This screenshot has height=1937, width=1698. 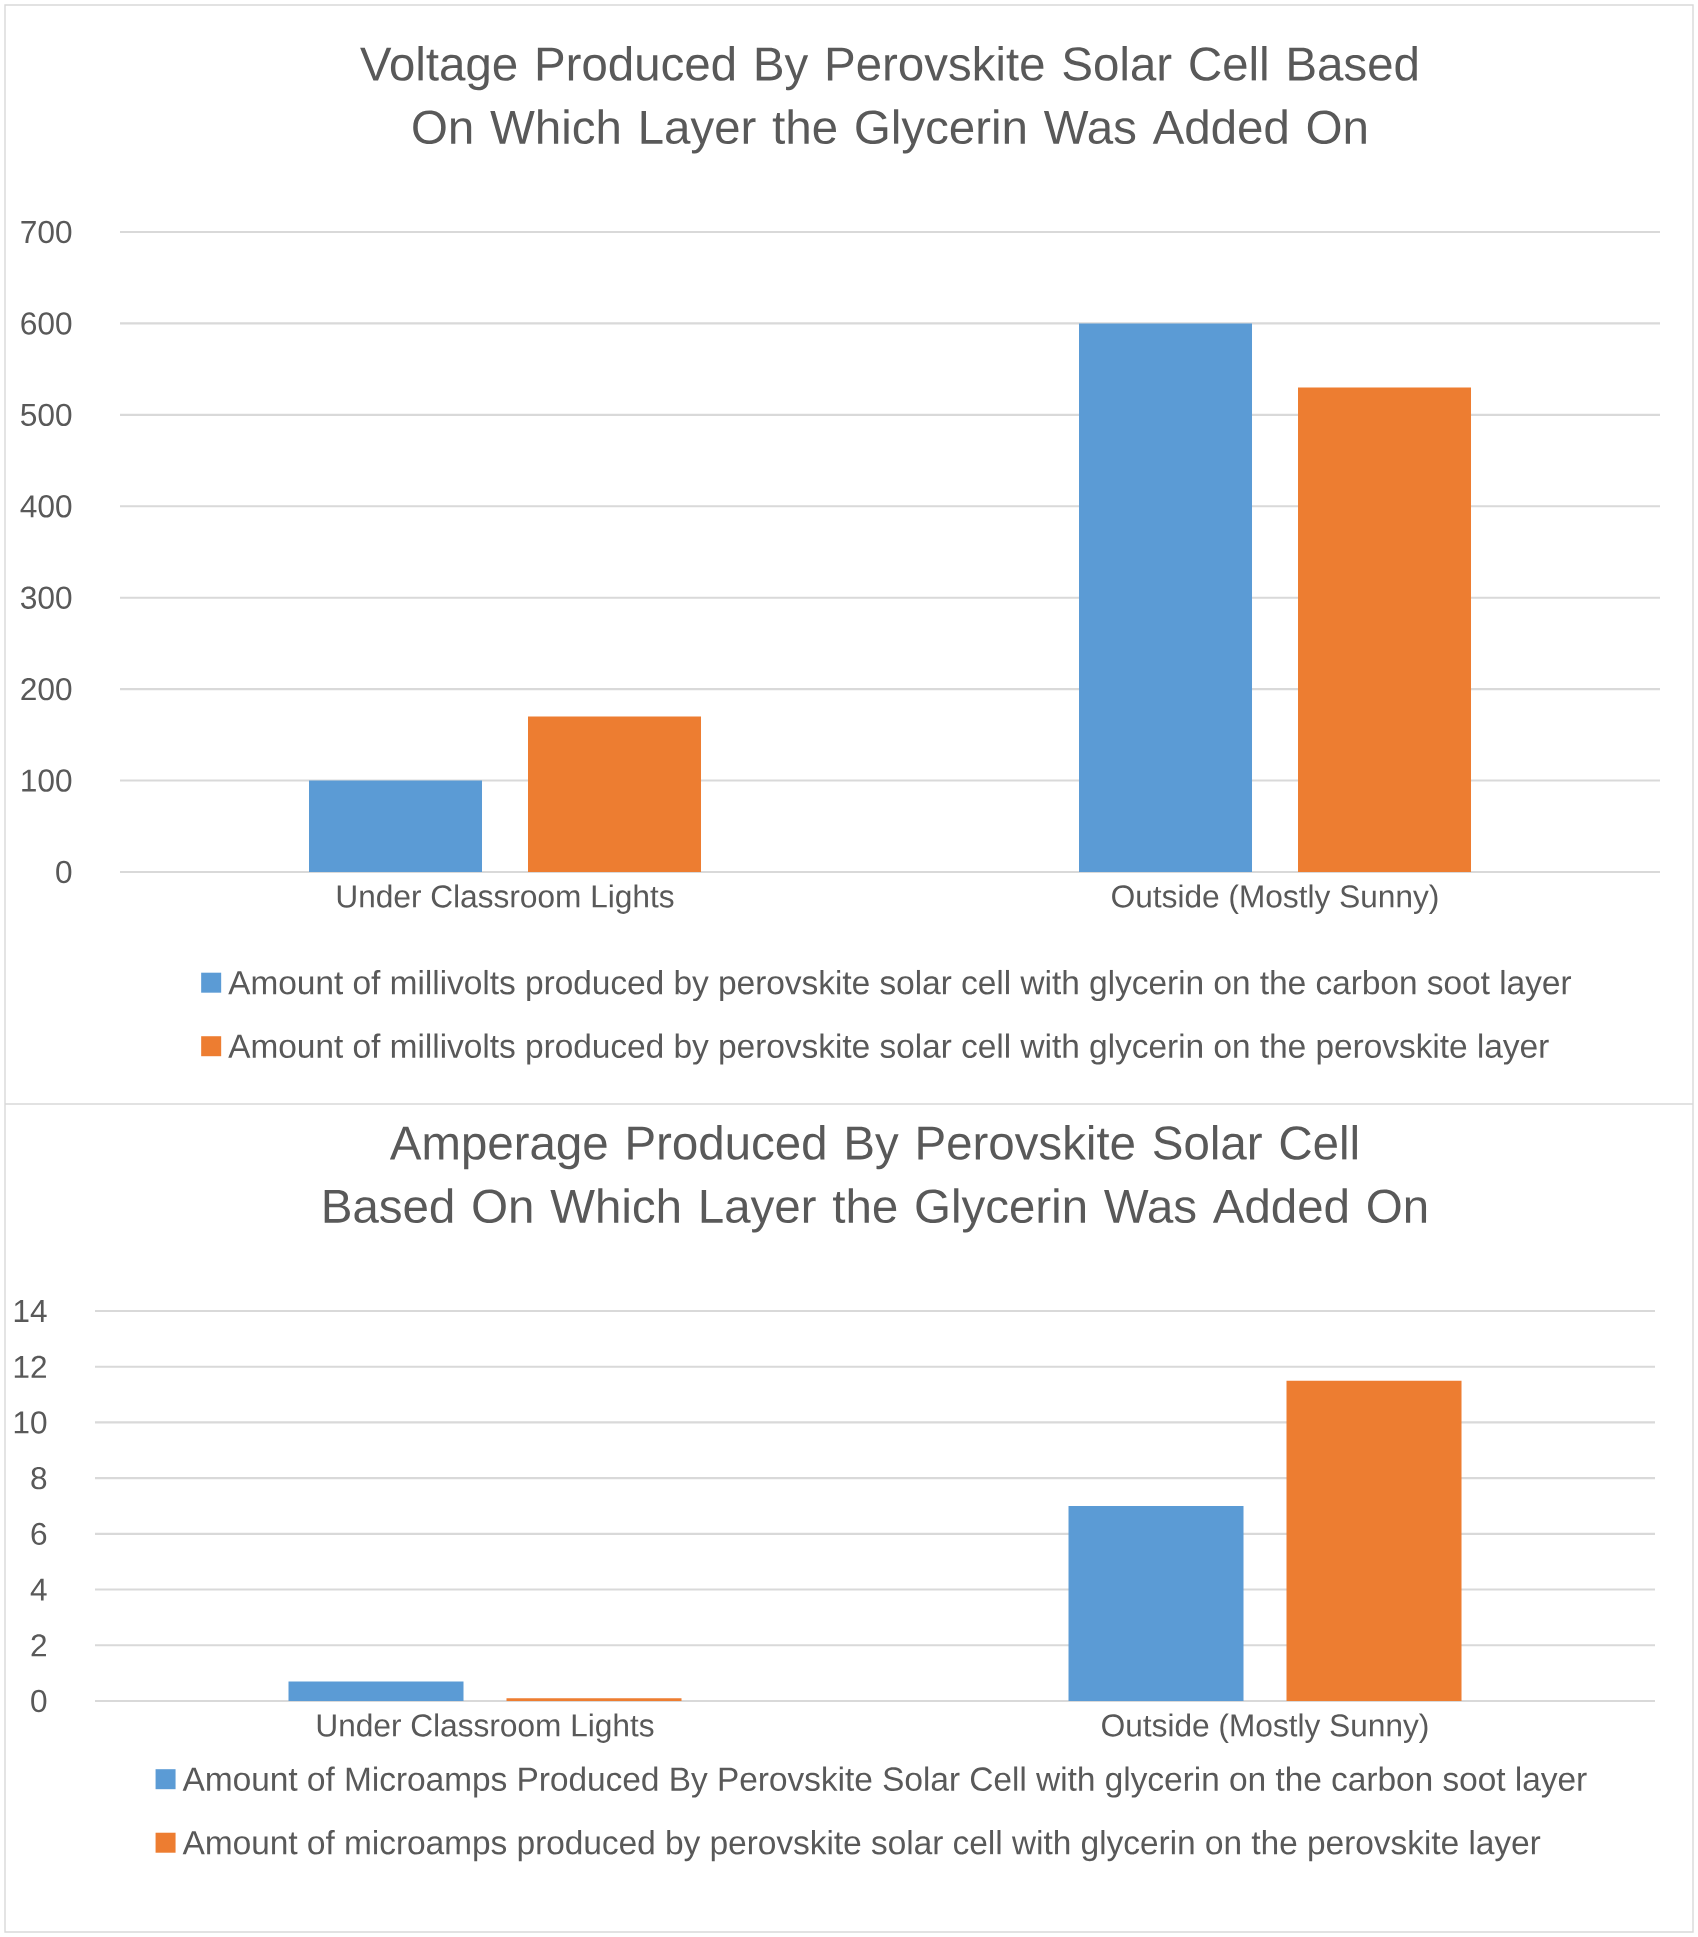 What do you see at coordinates (39, 1478) in the screenshot?
I see `y-tick-label: 8` at bounding box center [39, 1478].